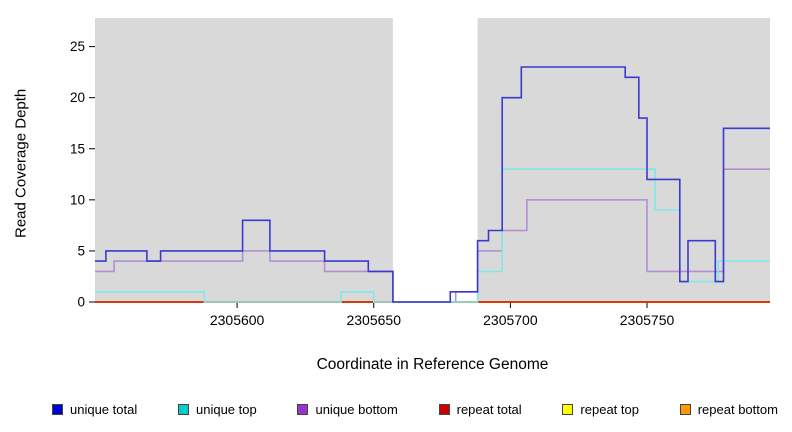 The image size is (792, 432). I want to click on legend-item-unique-total: unique total, so click(94, 409).